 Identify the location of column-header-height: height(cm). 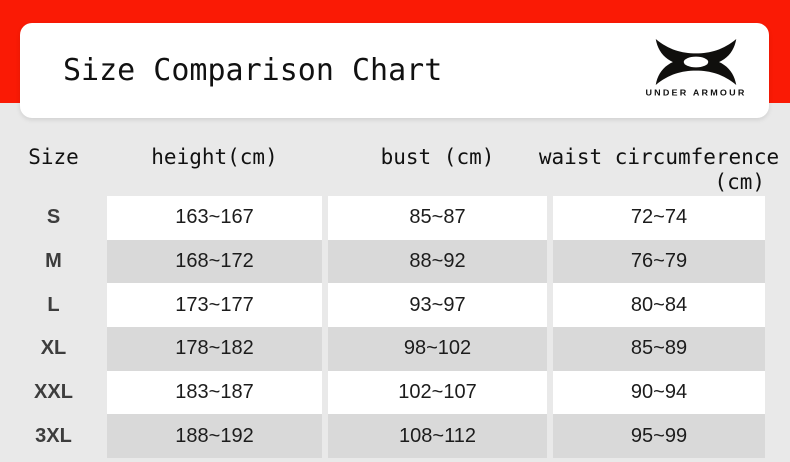
(214, 154).